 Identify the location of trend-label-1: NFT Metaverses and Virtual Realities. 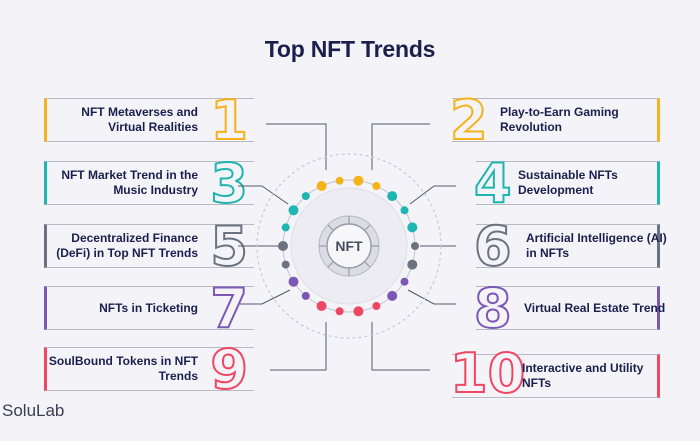
(139, 119).